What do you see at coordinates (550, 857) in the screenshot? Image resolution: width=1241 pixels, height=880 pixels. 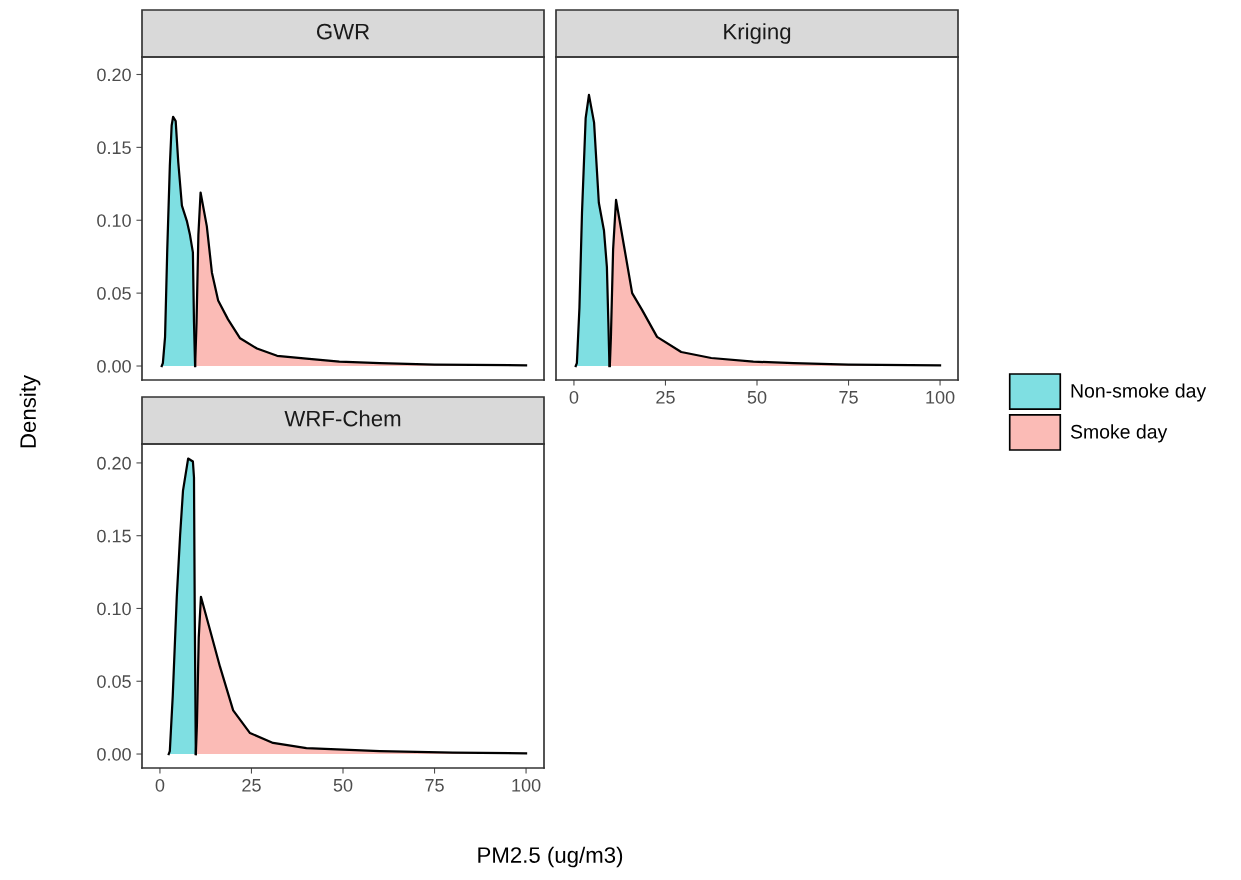 I see `x-axis-title: PM2.5 (ug/m3)` at bounding box center [550, 857].